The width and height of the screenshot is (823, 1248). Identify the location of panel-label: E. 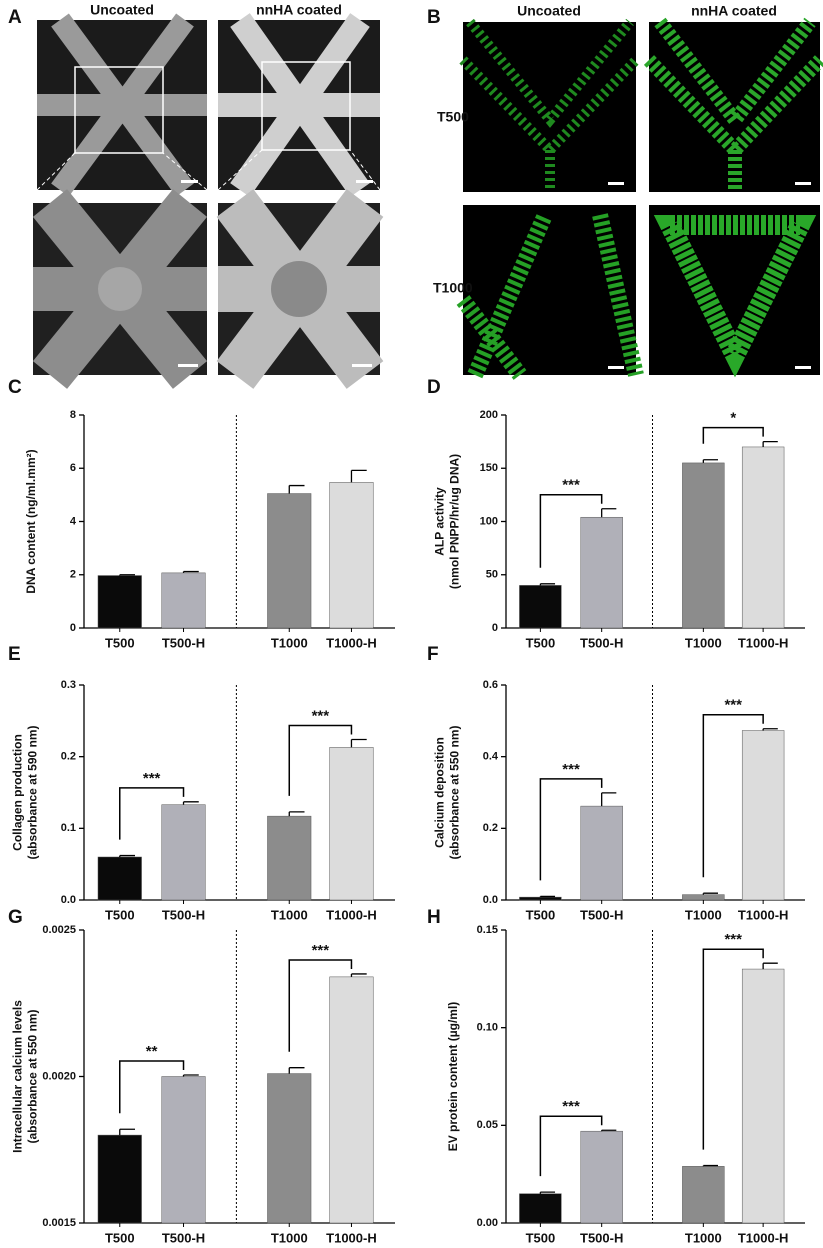
(14, 654).